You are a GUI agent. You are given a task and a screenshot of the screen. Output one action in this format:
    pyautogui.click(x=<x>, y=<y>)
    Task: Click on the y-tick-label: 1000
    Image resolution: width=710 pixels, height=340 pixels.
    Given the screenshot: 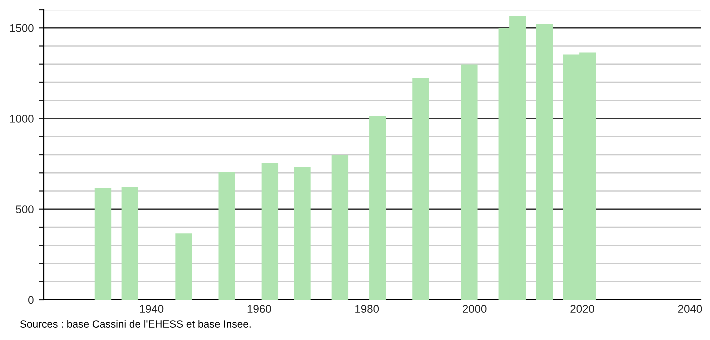 What is the action you would take?
    pyautogui.click(x=22, y=119)
    